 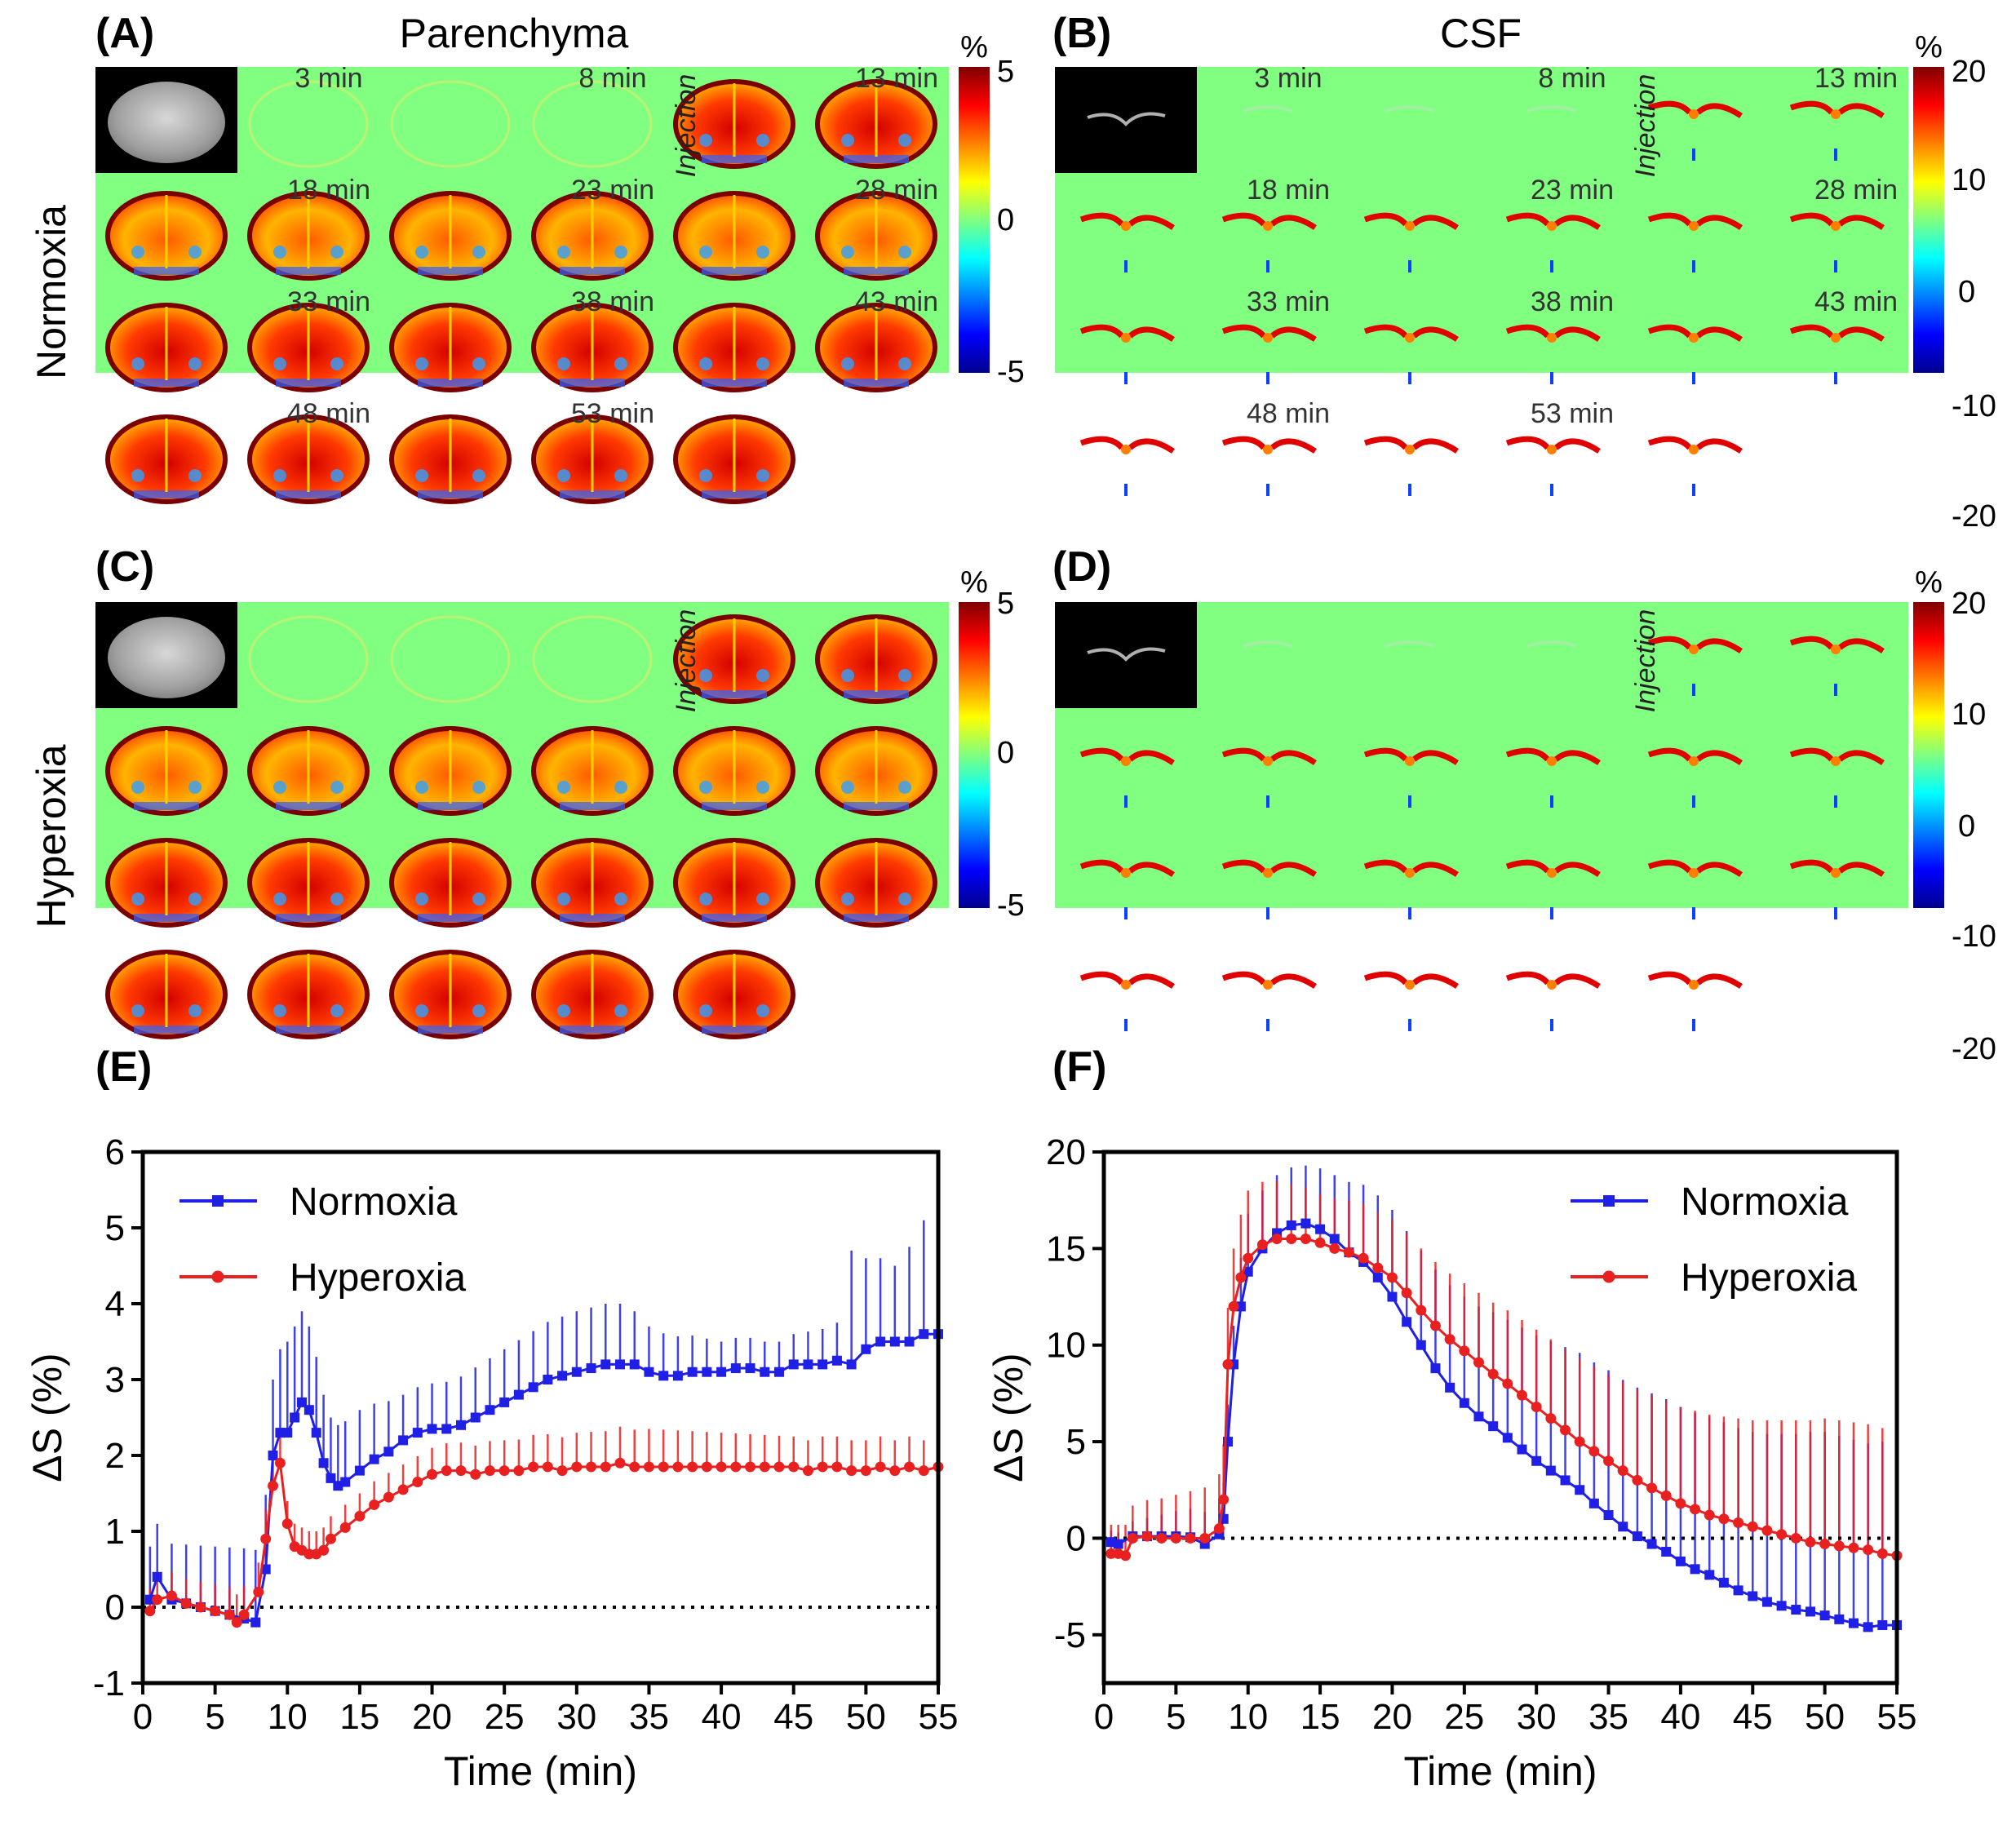 I want to click on colorbar-d-tick-m10: -10, so click(x=1974, y=936).